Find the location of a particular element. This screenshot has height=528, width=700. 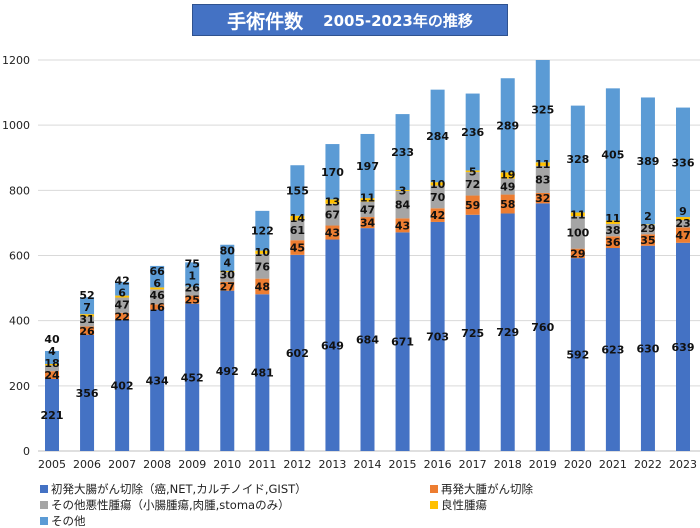

x-tick-label: 2008 is located at coordinates (157, 464).